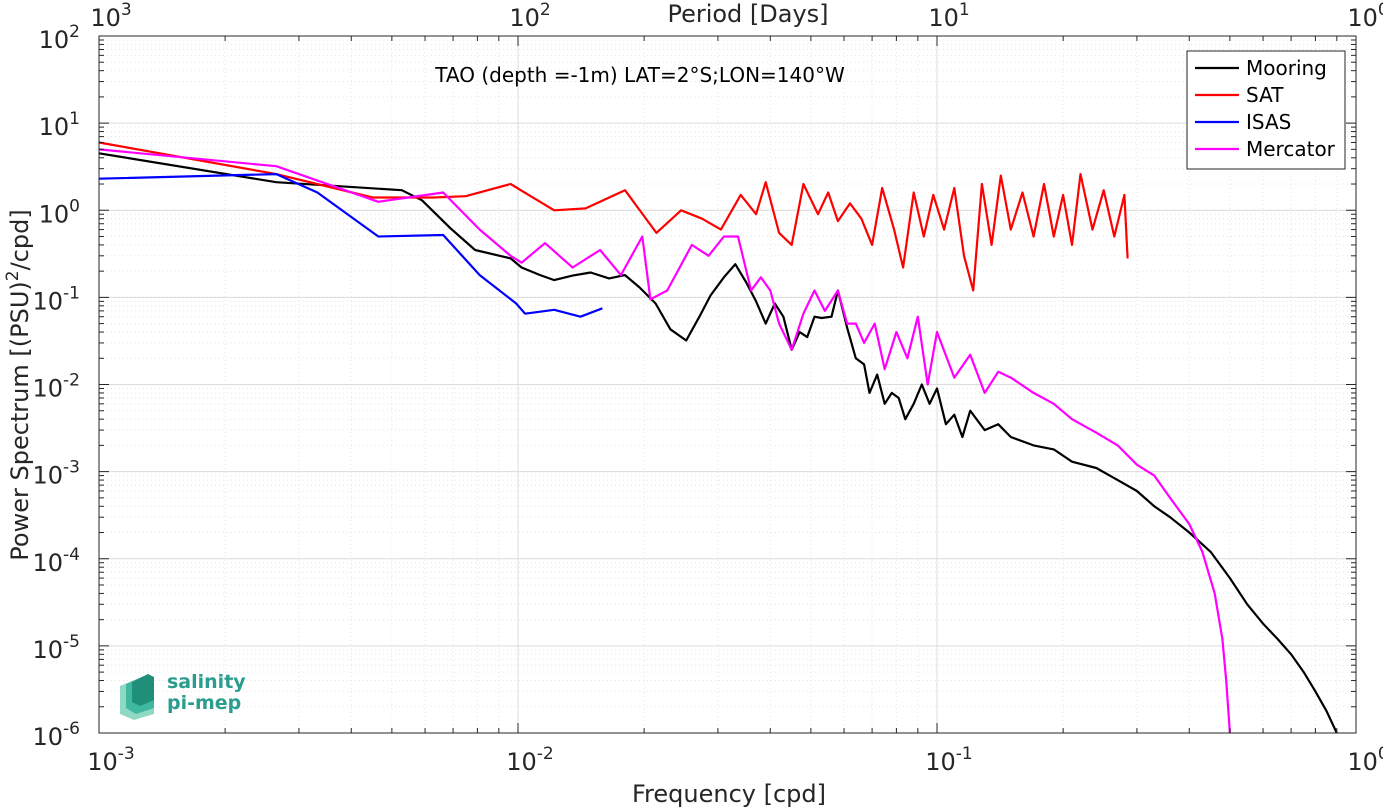 This screenshot has height=809, width=1383. Describe the element at coordinates (1365, 16) in the screenshot. I see `x2-tick-label: 10⁰` at that location.